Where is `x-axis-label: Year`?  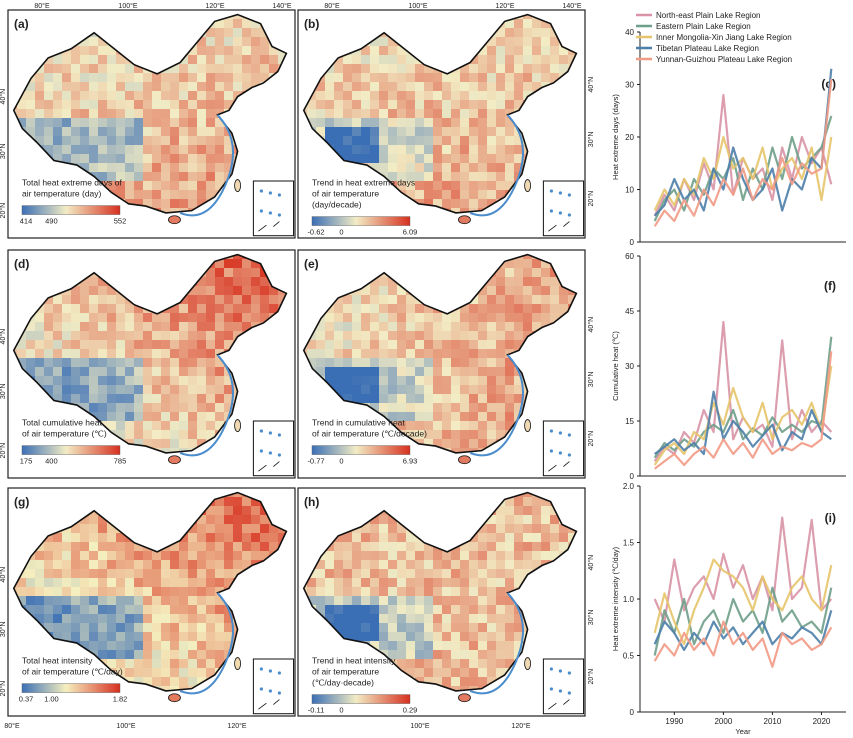 x-axis-label: Year is located at coordinates (743, 731).